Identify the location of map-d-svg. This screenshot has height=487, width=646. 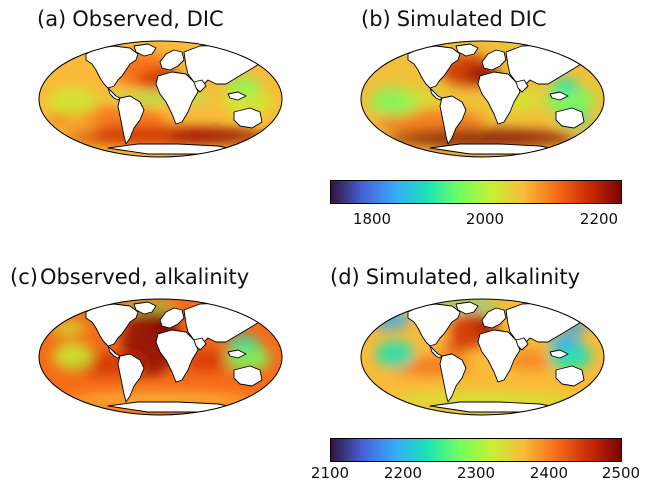
(482, 357).